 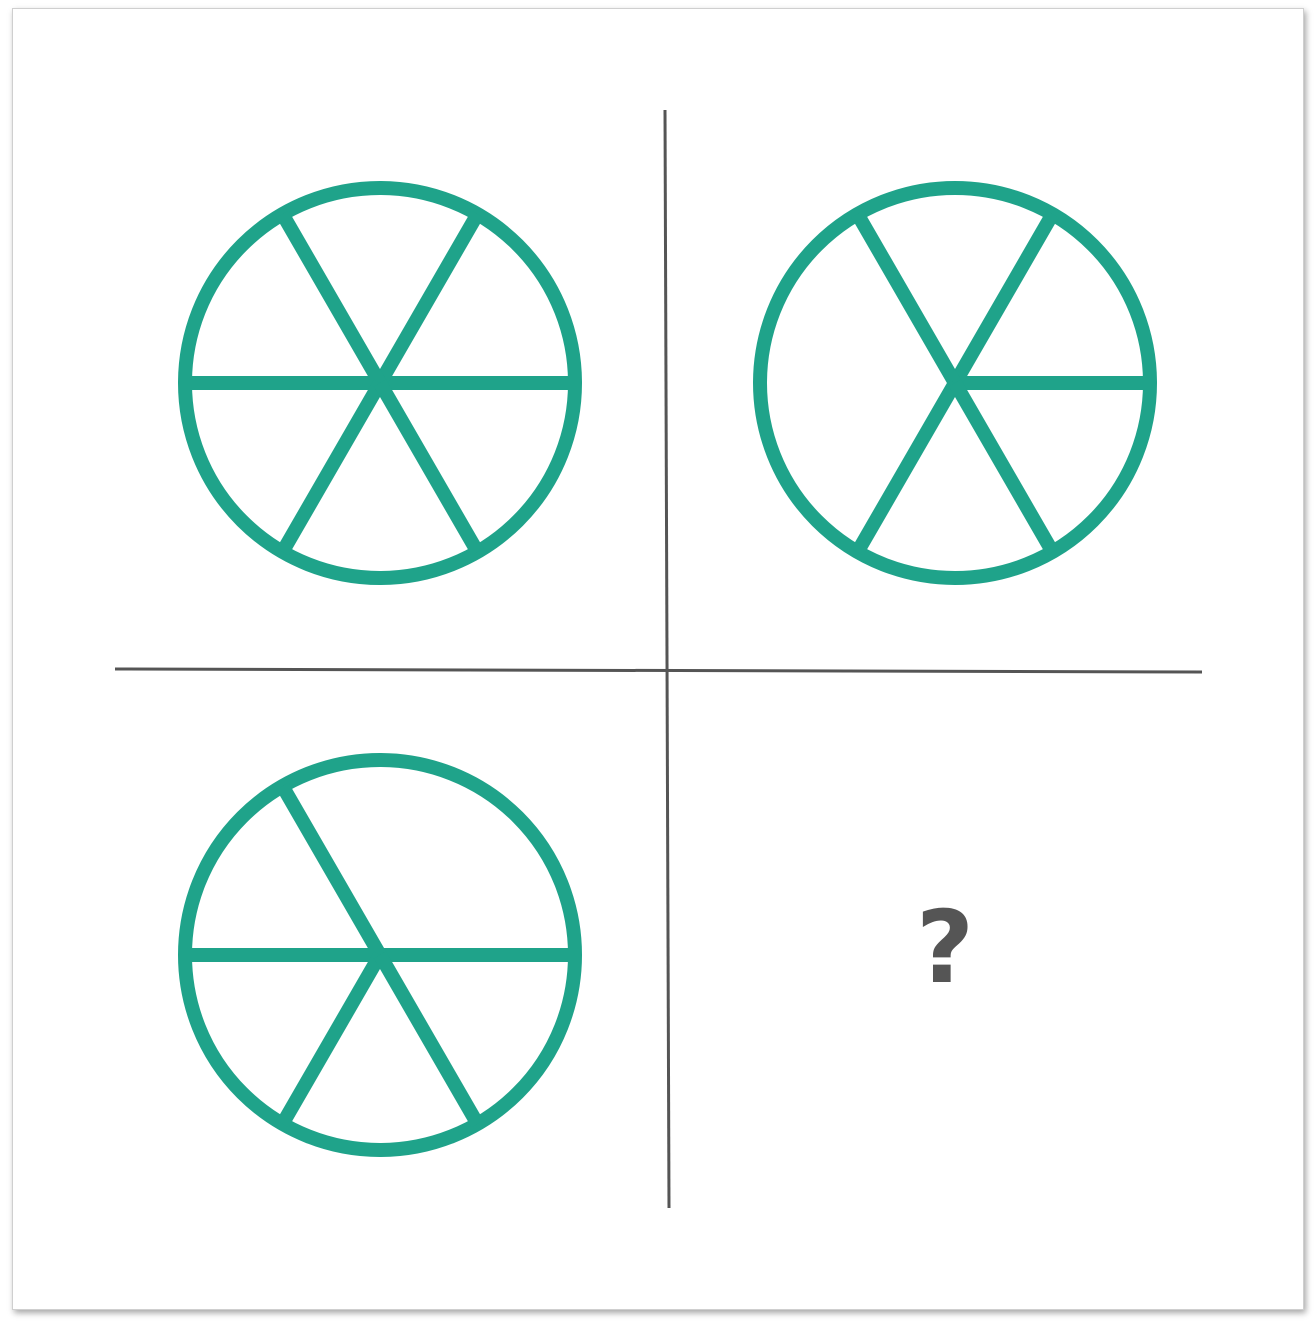 What do you see at coordinates (658, 670) in the screenshot?
I see `horizontal-divider` at bounding box center [658, 670].